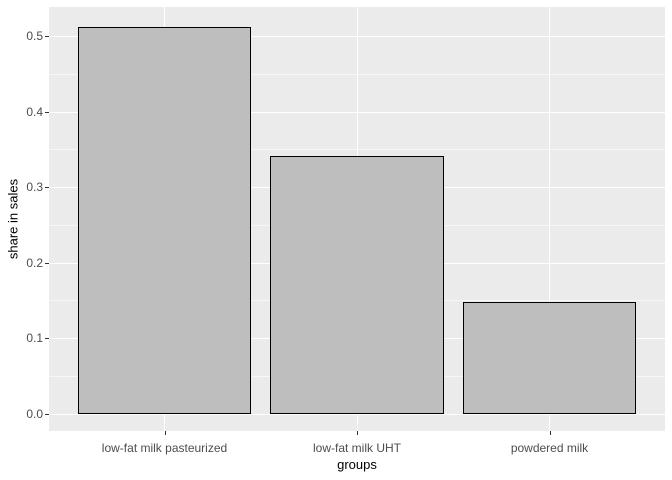 The height and width of the screenshot is (480, 672). What do you see at coordinates (164, 448) in the screenshot?
I see `x-tick-label: low-fat milk pasteurized` at bounding box center [164, 448].